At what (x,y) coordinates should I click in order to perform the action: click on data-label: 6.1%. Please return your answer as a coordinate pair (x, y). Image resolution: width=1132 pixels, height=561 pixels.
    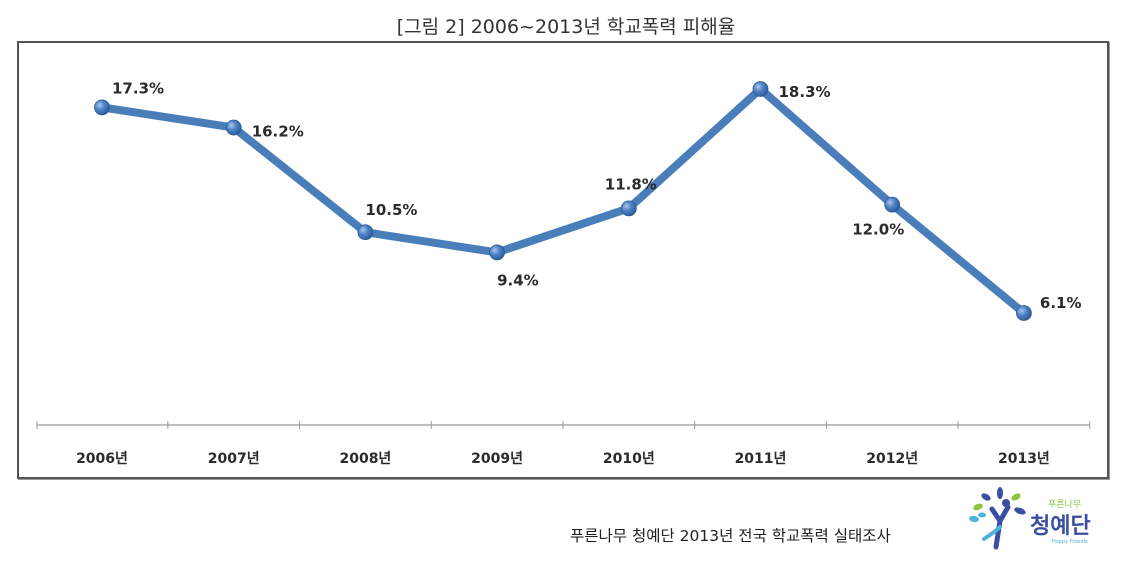
    Looking at the image, I should click on (1061, 303).